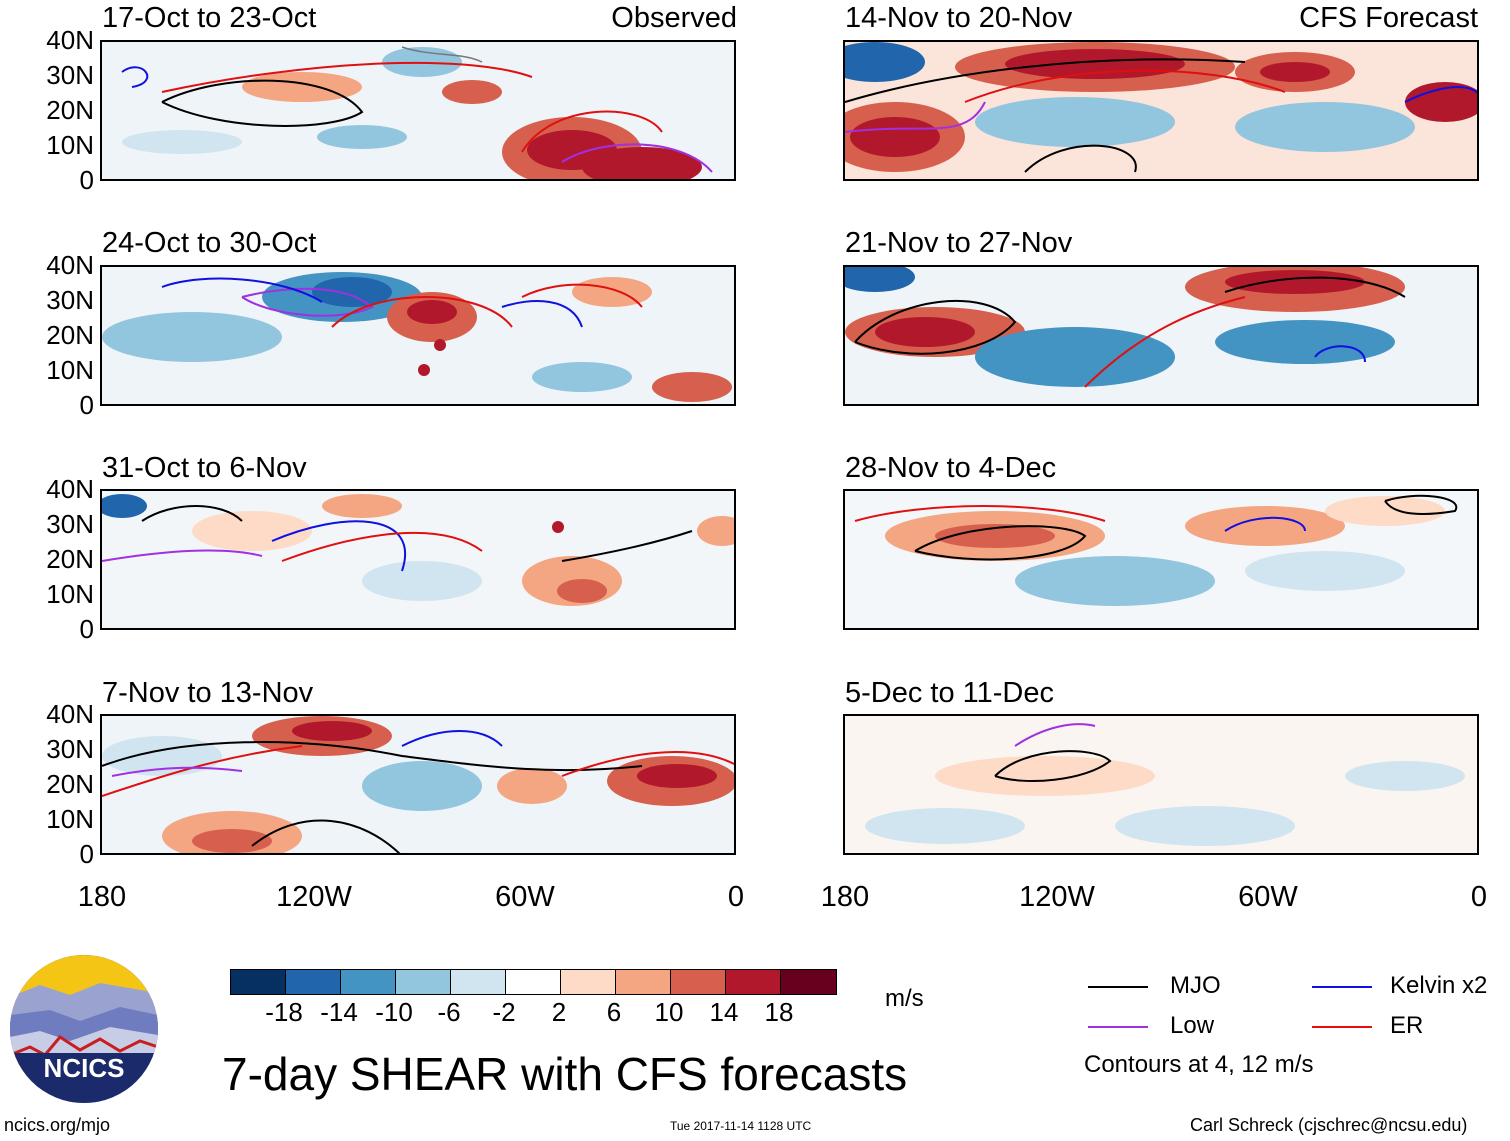 This screenshot has width=1510, height=1141. I want to click on footer-url: ncics.org/mjo, so click(57, 1125).